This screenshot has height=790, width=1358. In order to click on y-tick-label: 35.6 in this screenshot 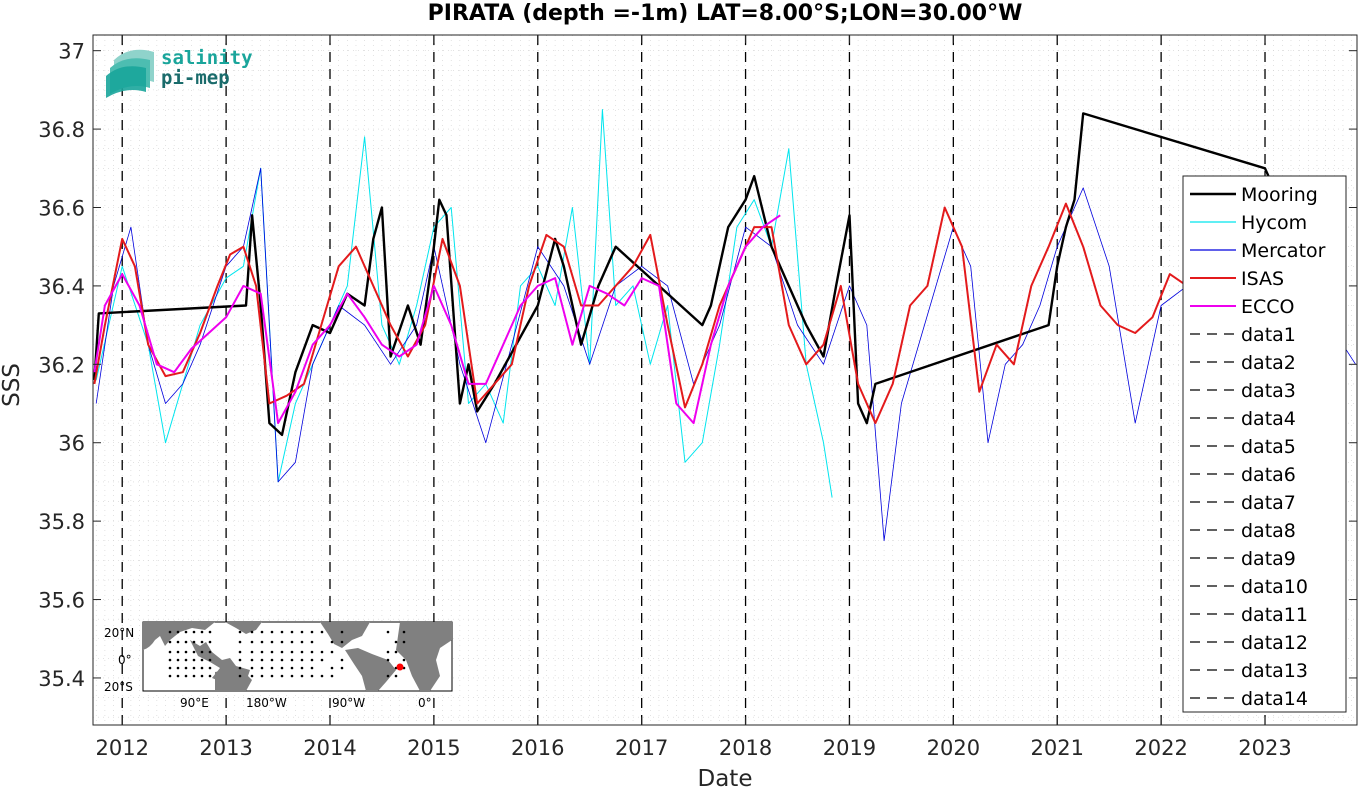, I will do `click(61, 601)`.